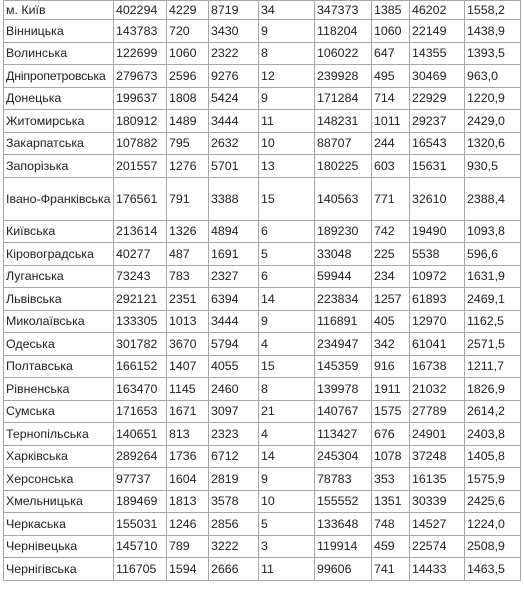 This screenshot has width=524, height=594. Describe the element at coordinates (233, 501) in the screenshot. I see `value-cell-3: 3578` at that location.